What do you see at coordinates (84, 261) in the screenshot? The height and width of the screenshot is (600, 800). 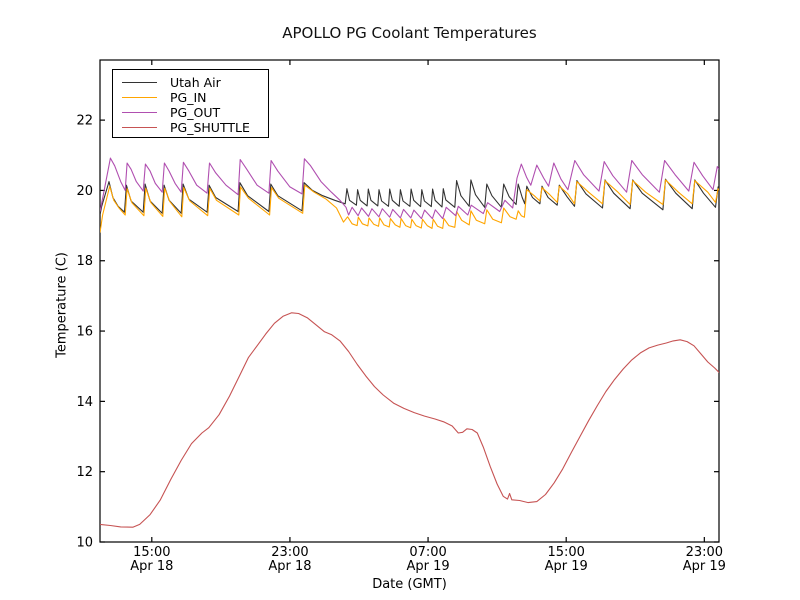 I see `y-tick-label: 18` at bounding box center [84, 261].